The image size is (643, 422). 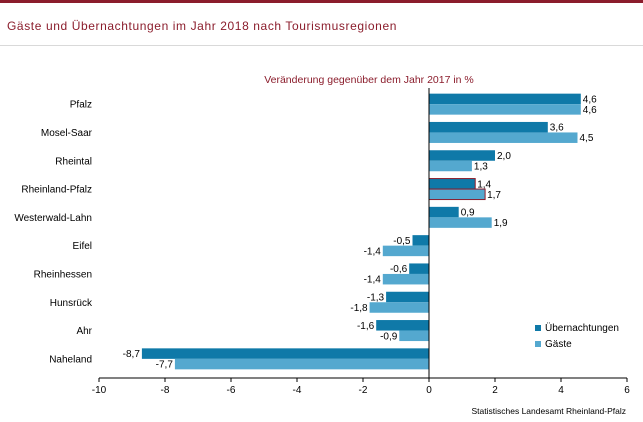 I want to click on value-label: -0,9, so click(x=389, y=336).